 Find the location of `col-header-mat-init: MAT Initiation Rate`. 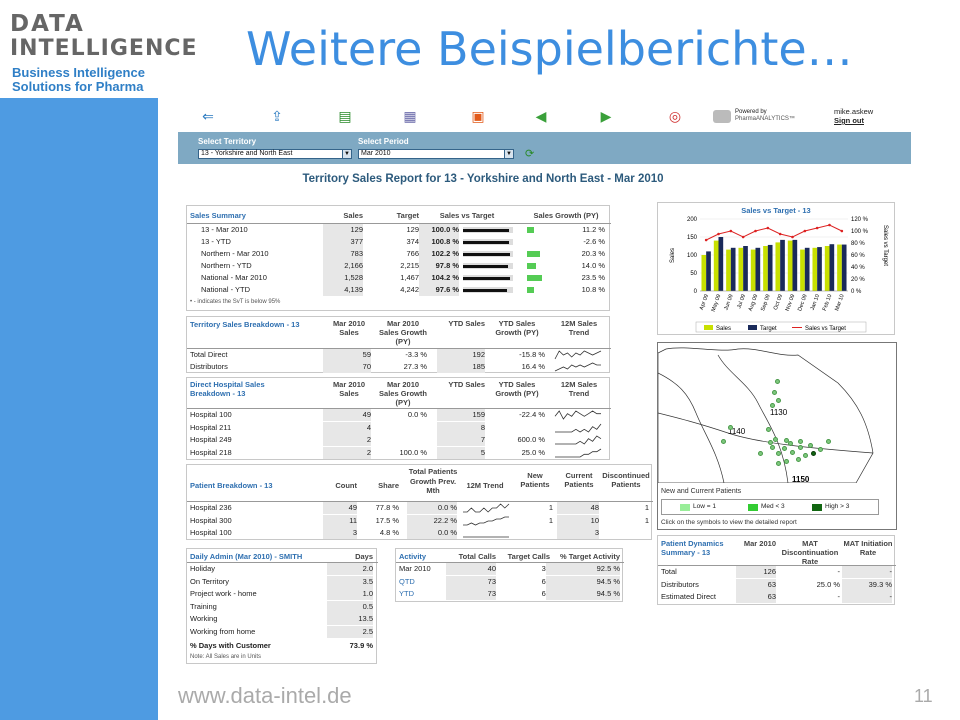

col-header-mat-init: MAT Initiation Rate is located at coordinates (868, 548).